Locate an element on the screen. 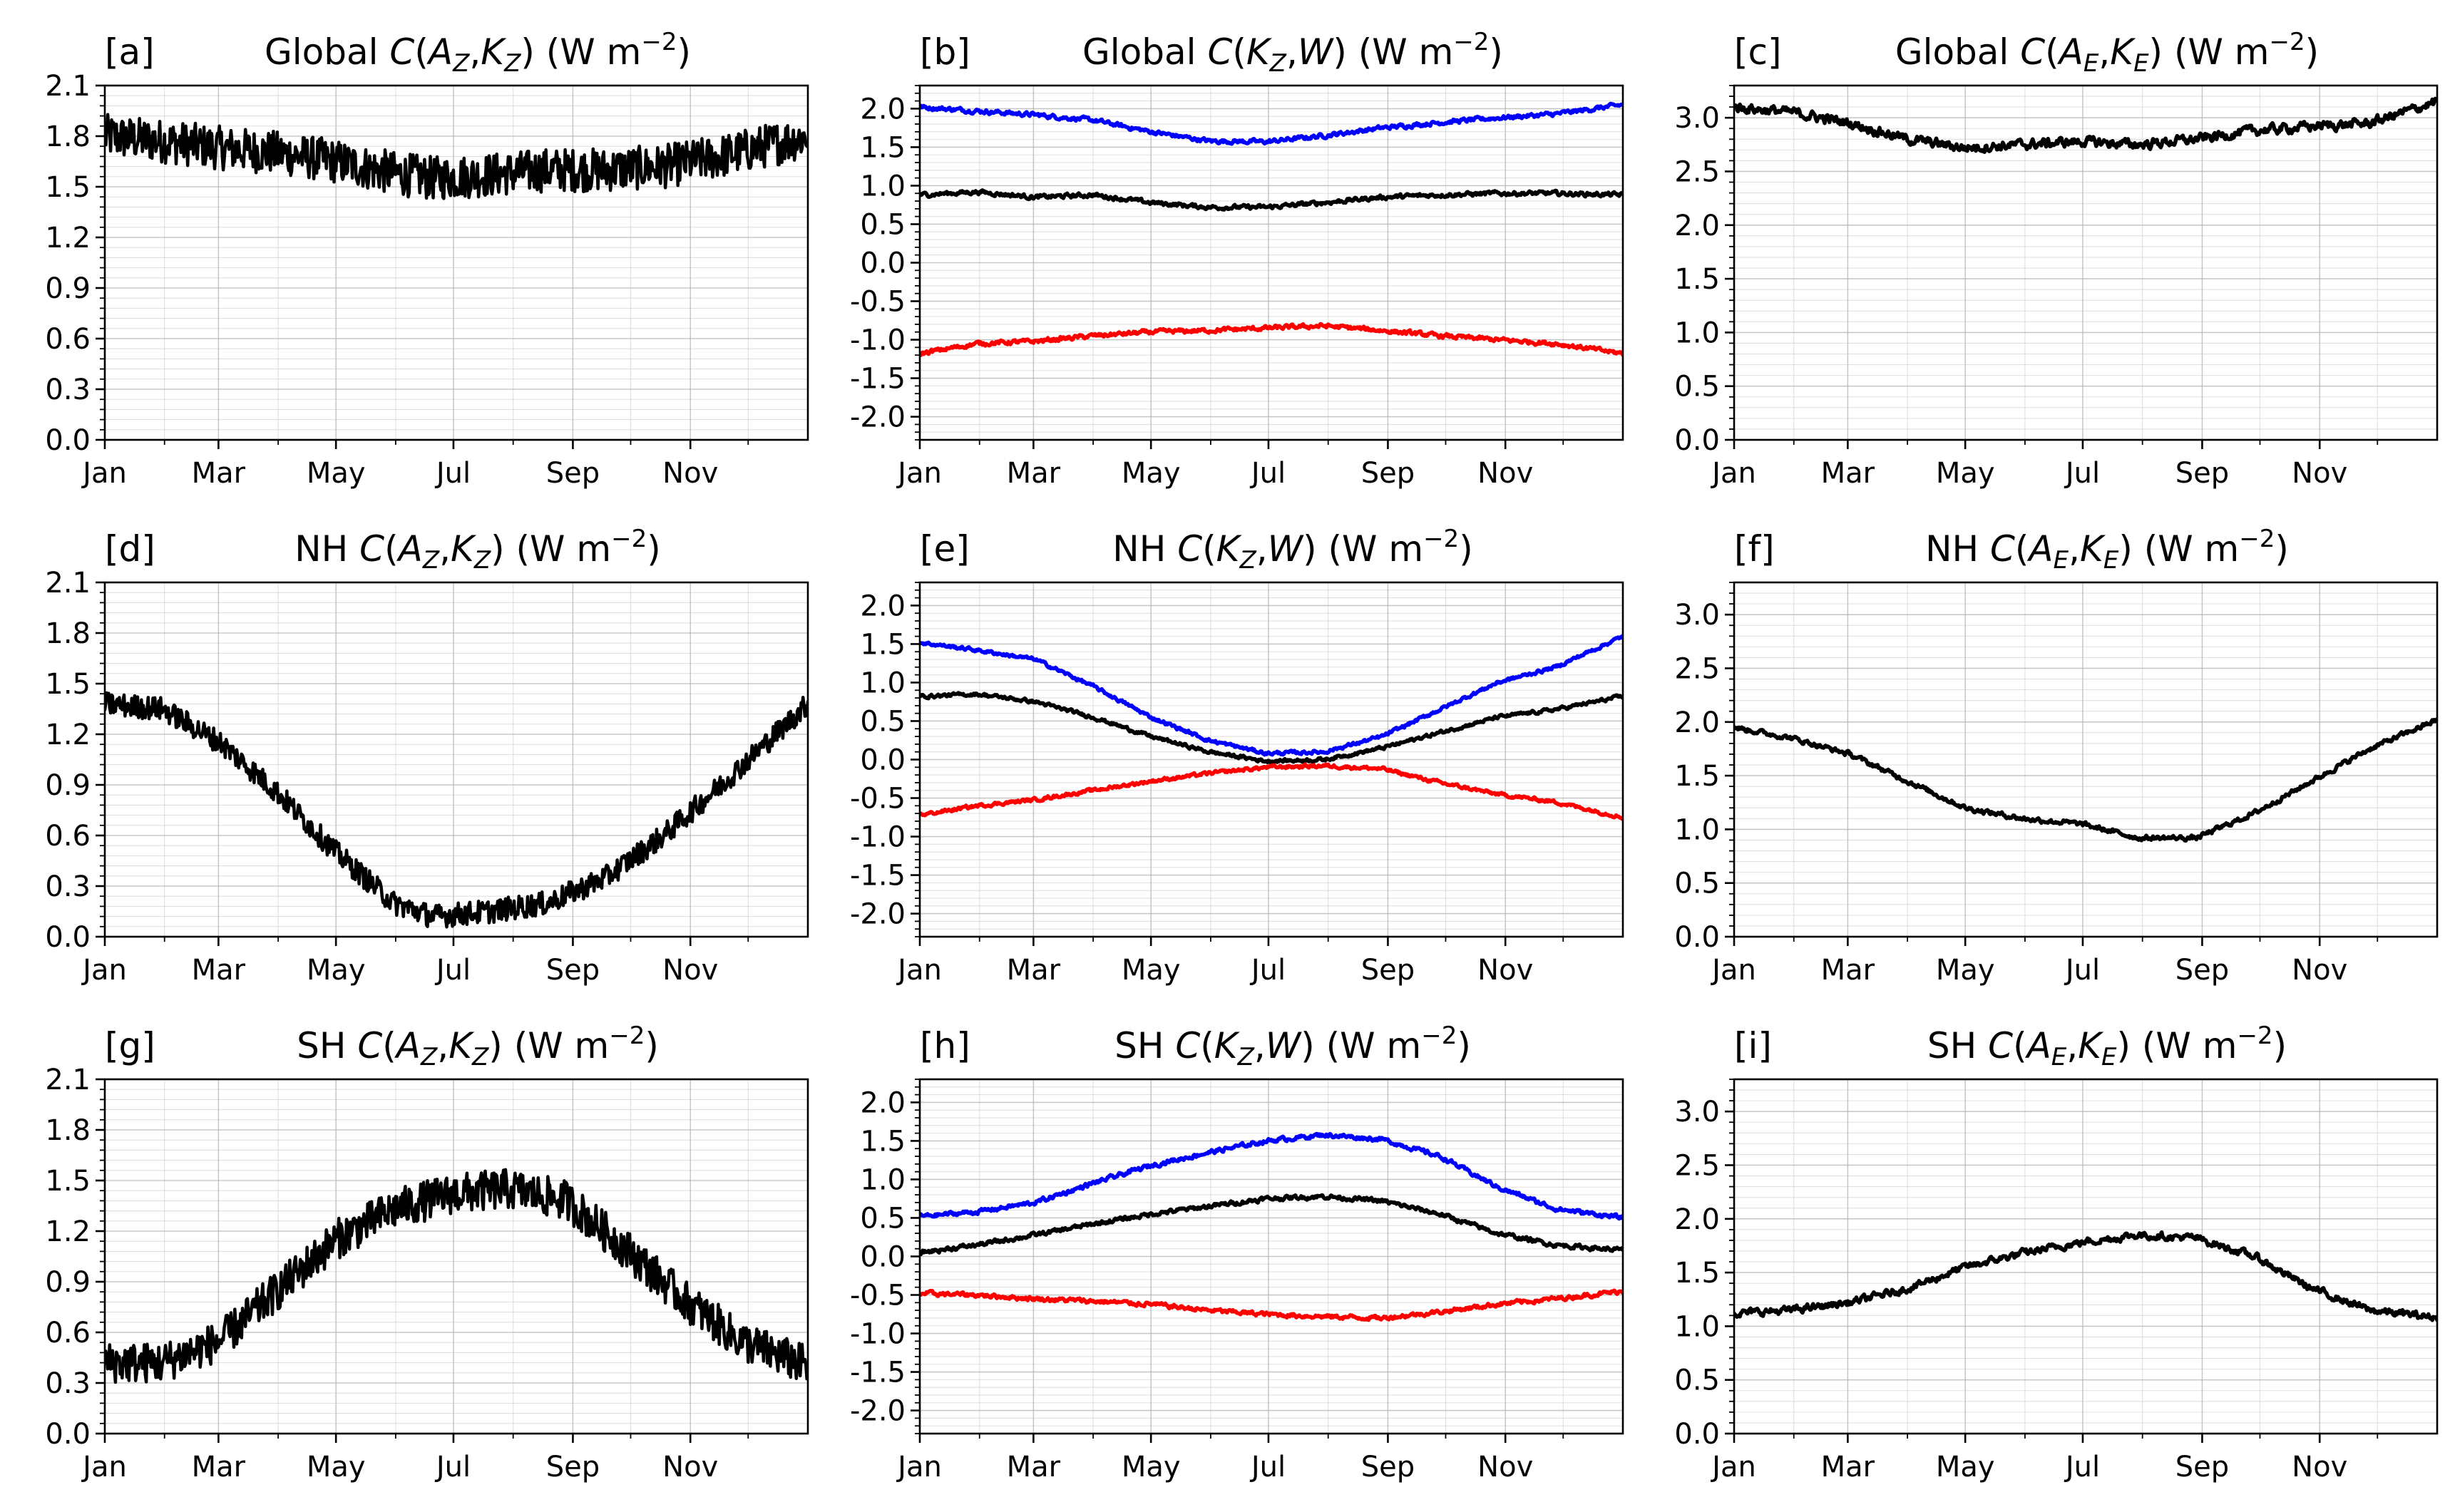 Image resolution: width=2450 pixels, height=1512 pixels. y-tick-label: 0.9 is located at coordinates (68, 1282).